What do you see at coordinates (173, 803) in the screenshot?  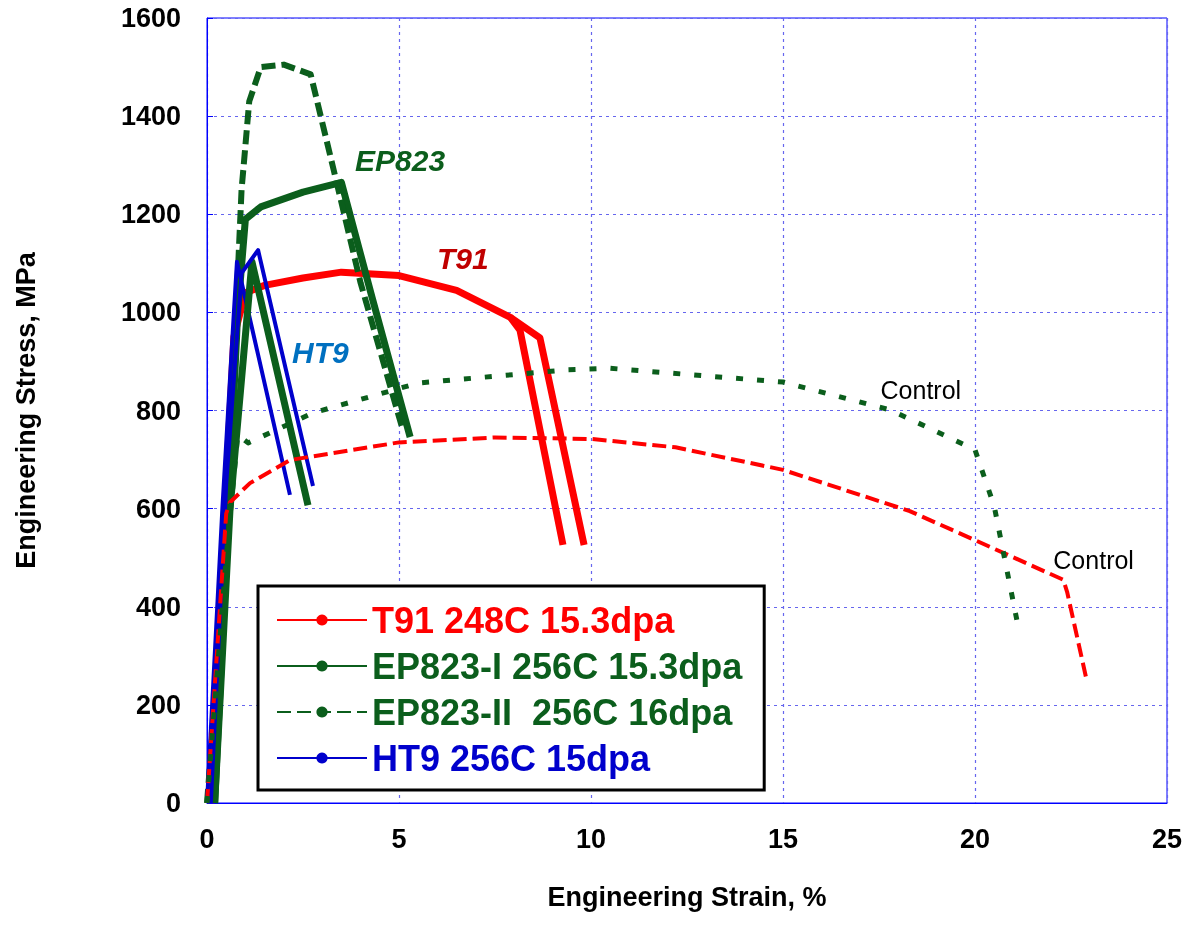 I see `y-tick-label: 0` at bounding box center [173, 803].